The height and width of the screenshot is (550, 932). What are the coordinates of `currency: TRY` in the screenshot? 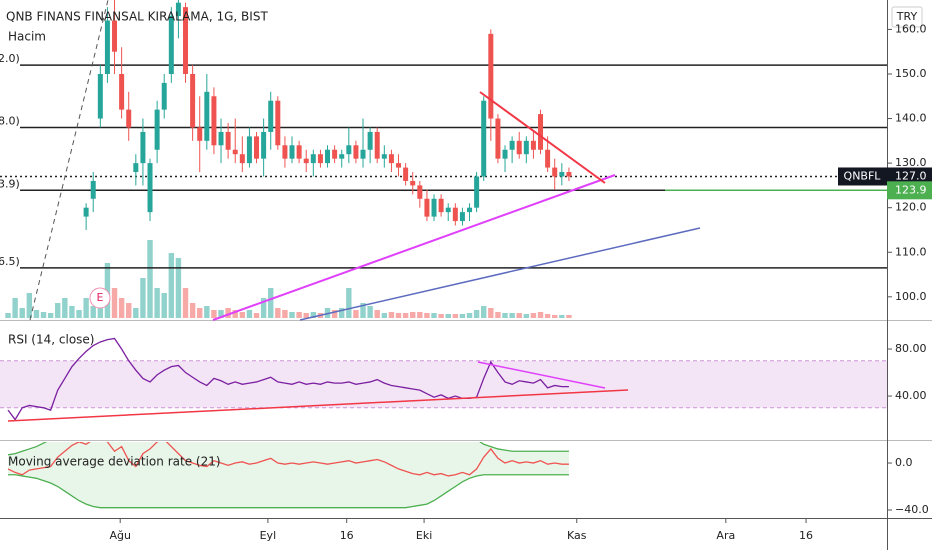 It's located at (907, 16).